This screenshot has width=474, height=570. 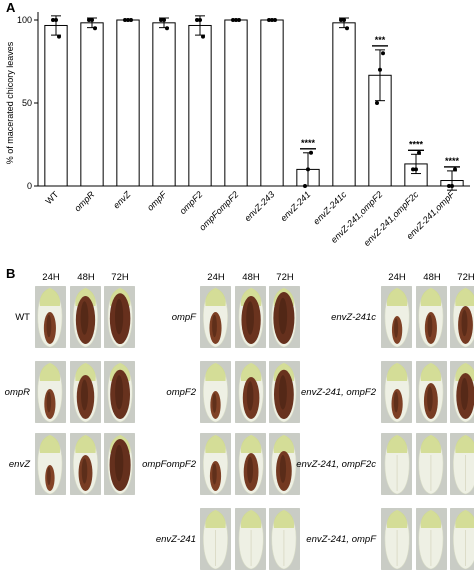 What do you see at coordinates (22, 317) in the screenshot?
I see `strain-row-label: WT` at bounding box center [22, 317].